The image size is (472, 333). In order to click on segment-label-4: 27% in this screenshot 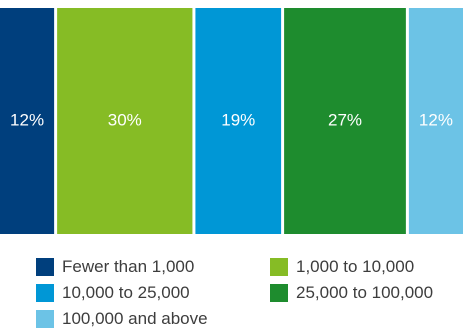, I will do `click(345, 119)`.